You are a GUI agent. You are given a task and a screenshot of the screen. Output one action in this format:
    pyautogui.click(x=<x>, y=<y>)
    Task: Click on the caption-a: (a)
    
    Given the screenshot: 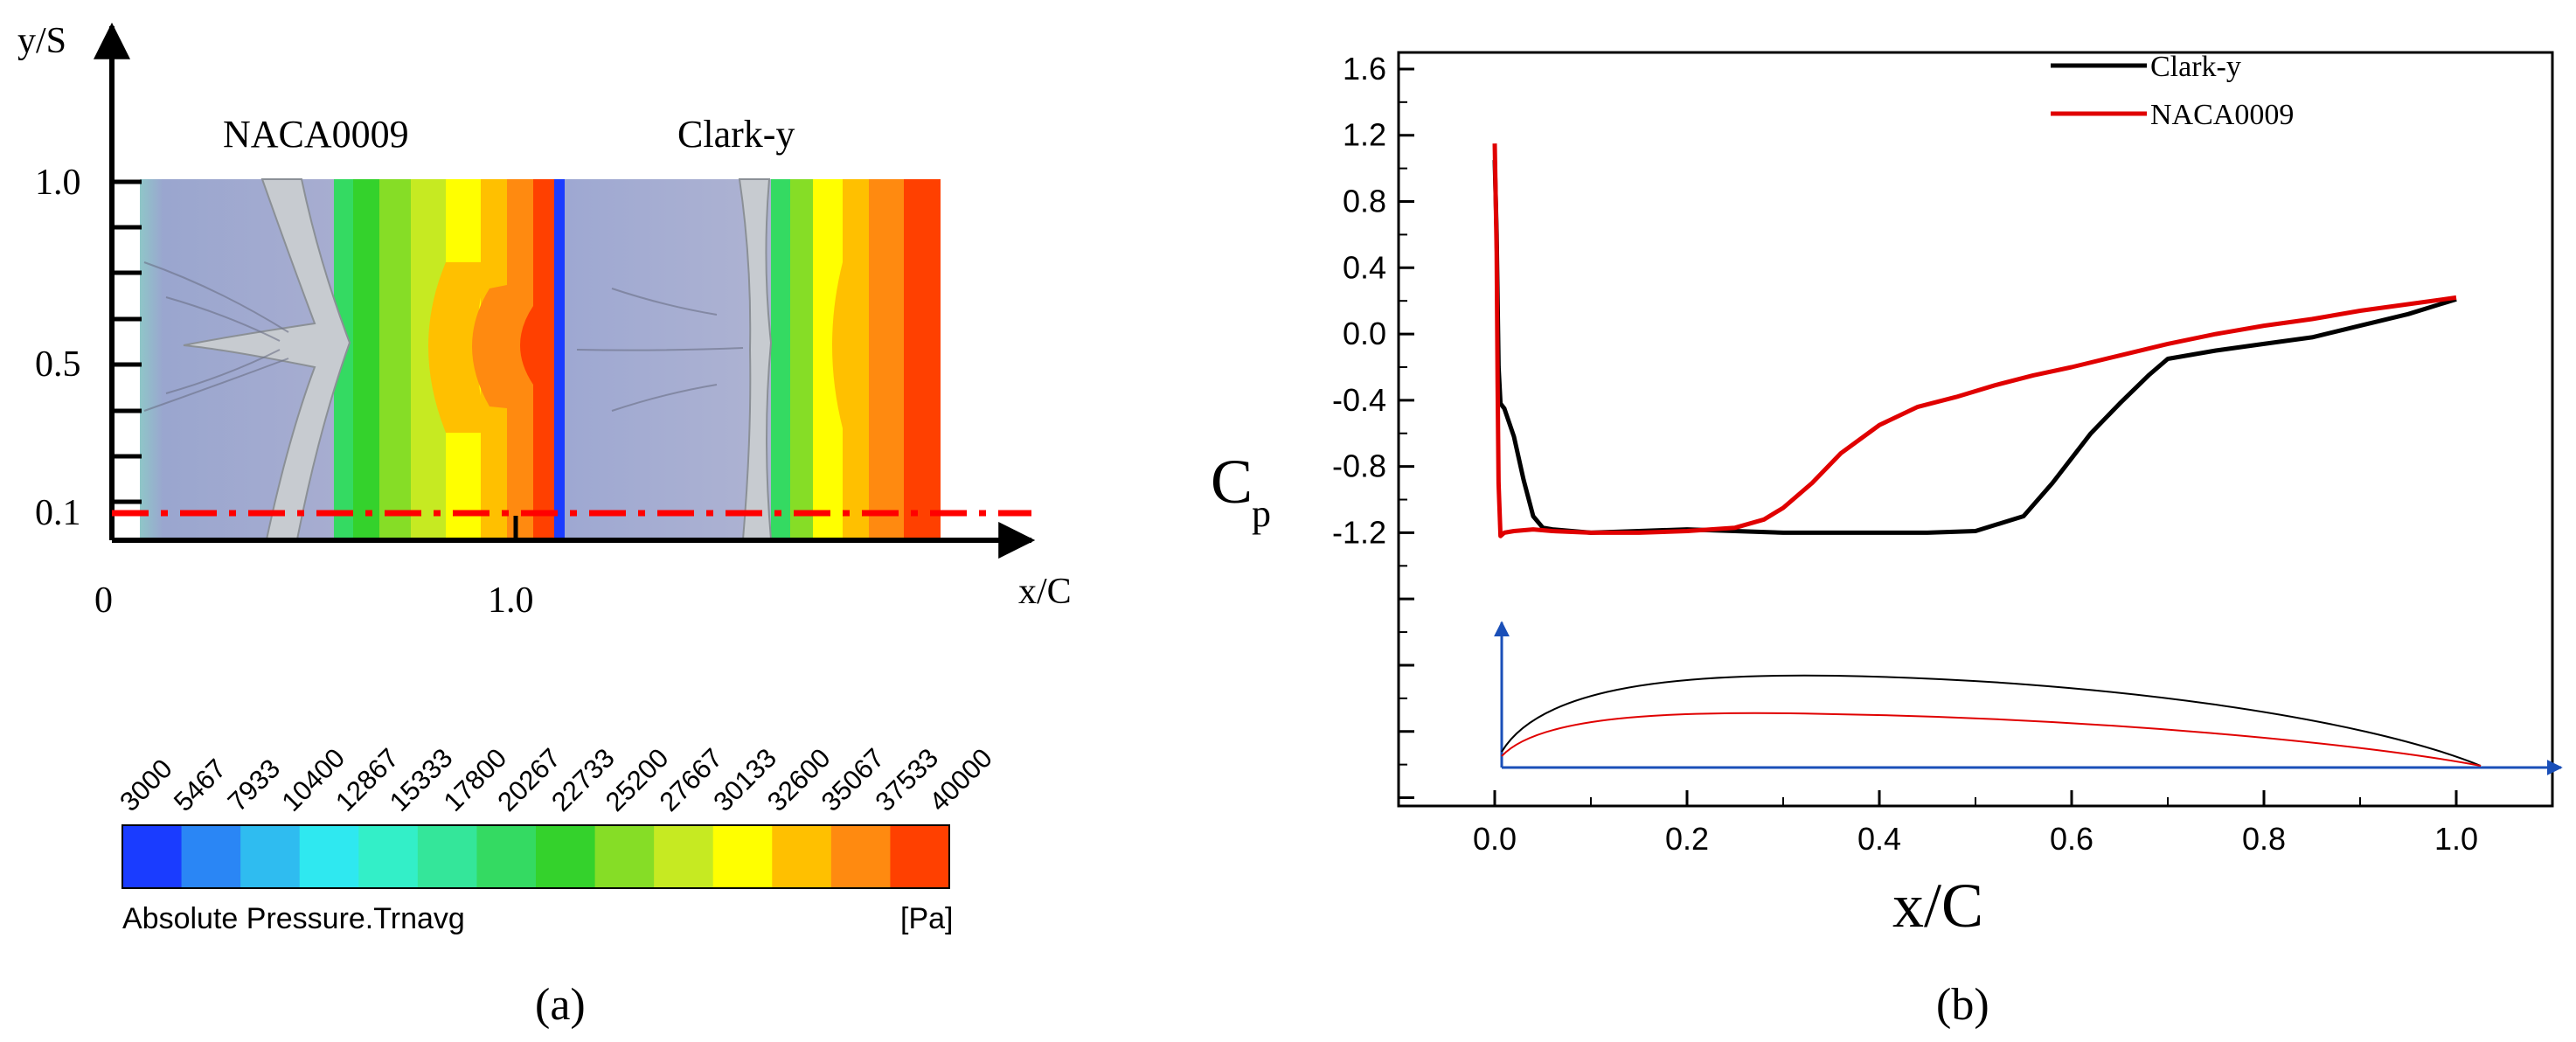 What is the action you would take?
    pyautogui.click(x=561, y=1005)
    